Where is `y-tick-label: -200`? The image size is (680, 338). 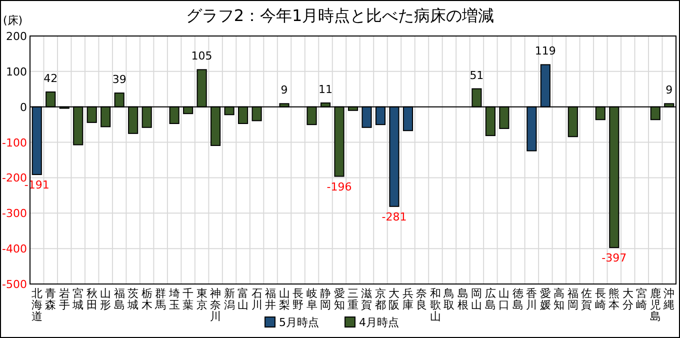
y-tick-label: -200 is located at coordinates (14, 178).